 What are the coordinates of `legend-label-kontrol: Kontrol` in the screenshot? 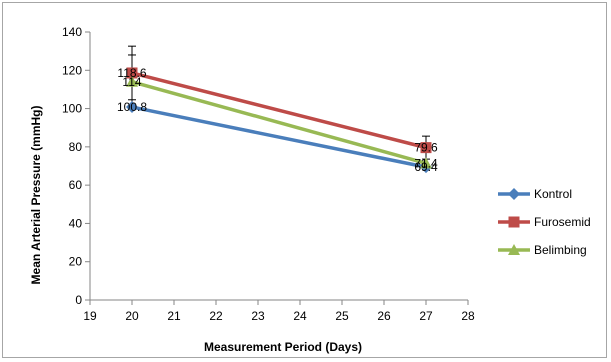 It's located at (553, 194).